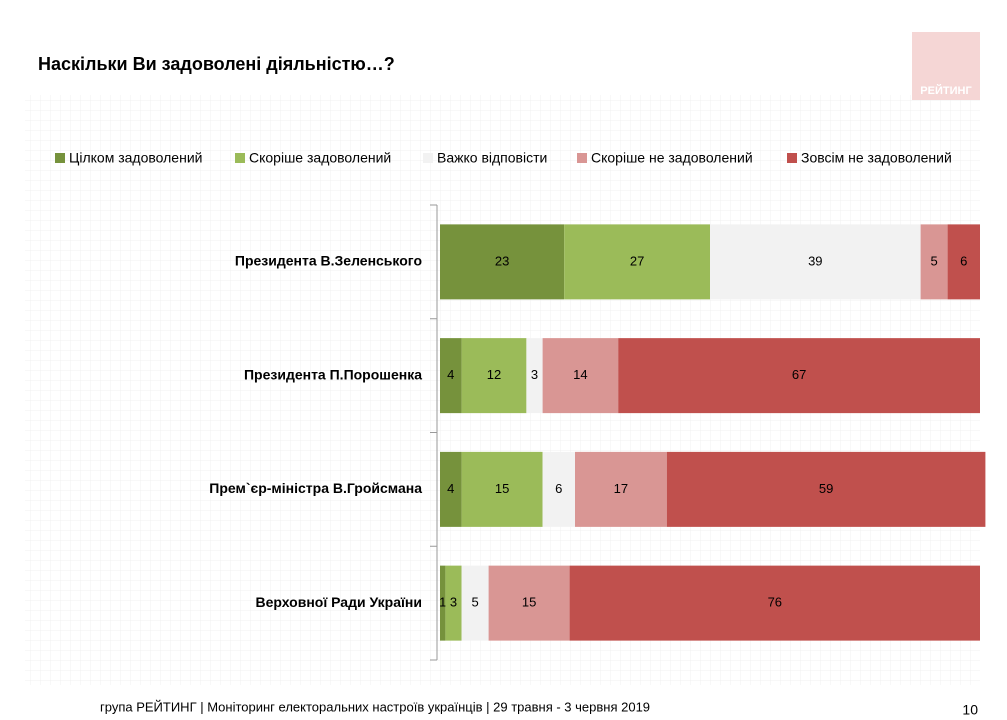 This screenshot has height=720, width=1007. I want to click on value-label: 39, so click(815, 260).